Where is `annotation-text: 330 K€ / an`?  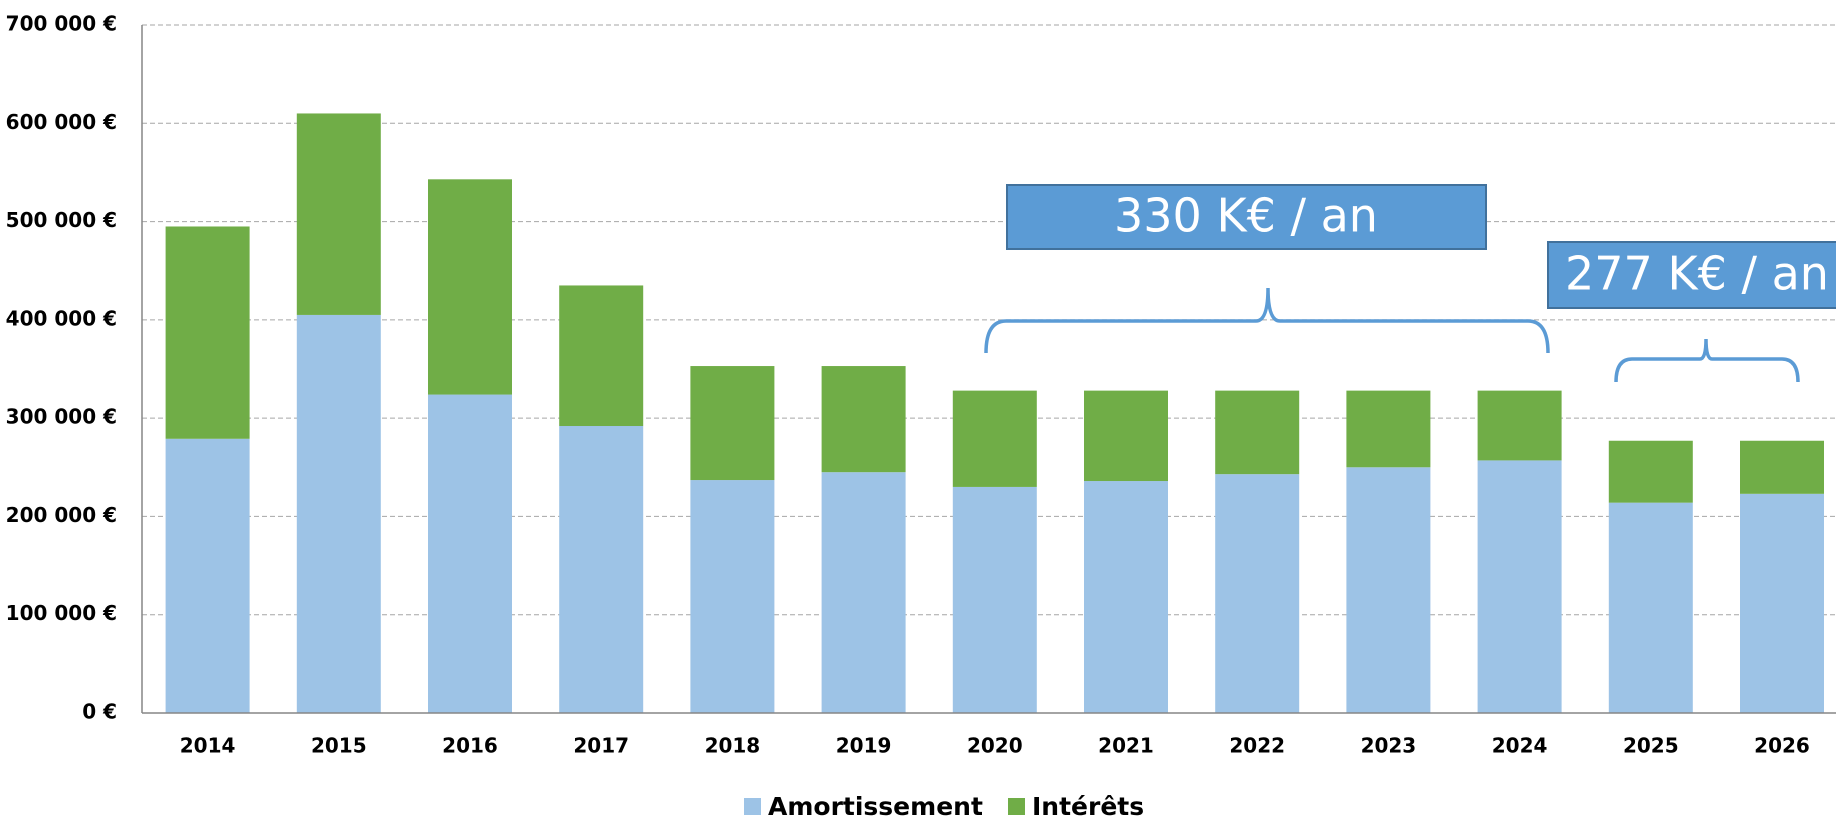 annotation-text: 330 K€ / an is located at coordinates (1246, 216).